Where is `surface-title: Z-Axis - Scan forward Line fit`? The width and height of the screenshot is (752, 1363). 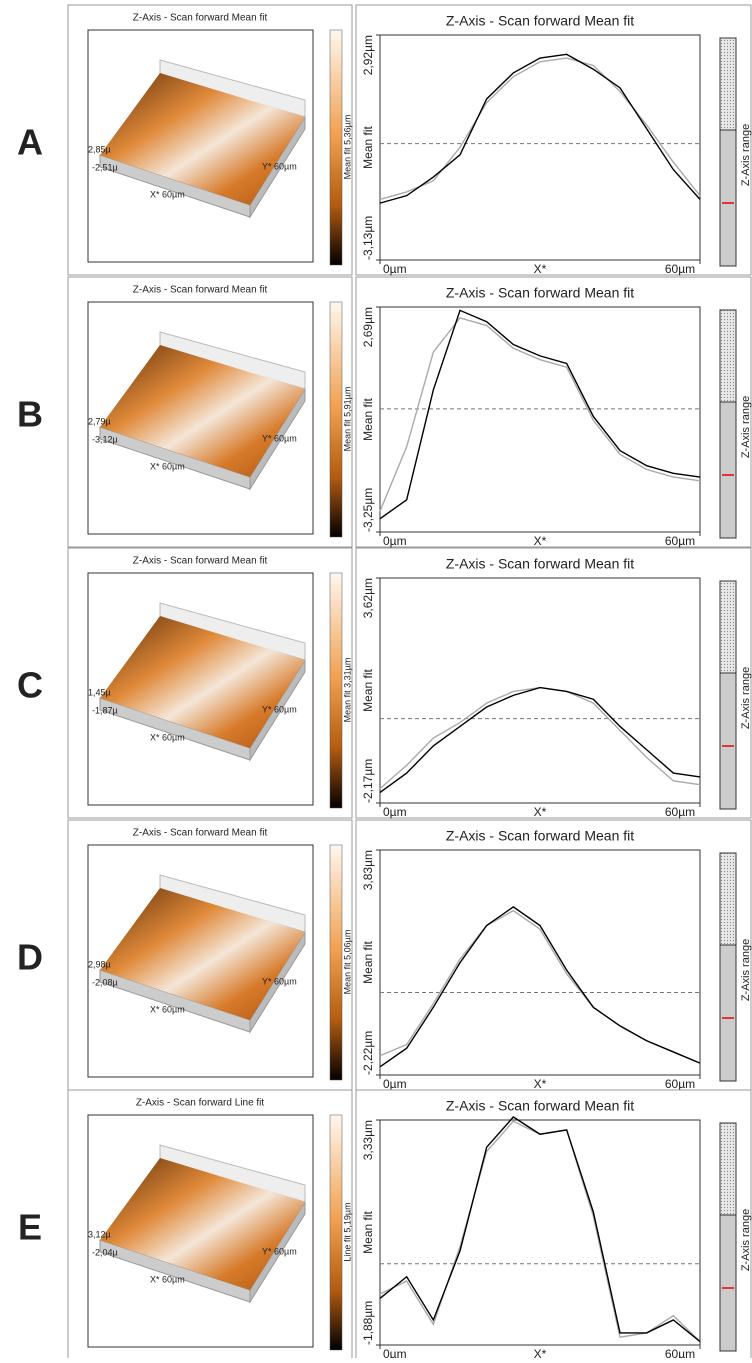
surface-title: Z-Axis - Scan forward Line fit is located at coordinates (200, 1103).